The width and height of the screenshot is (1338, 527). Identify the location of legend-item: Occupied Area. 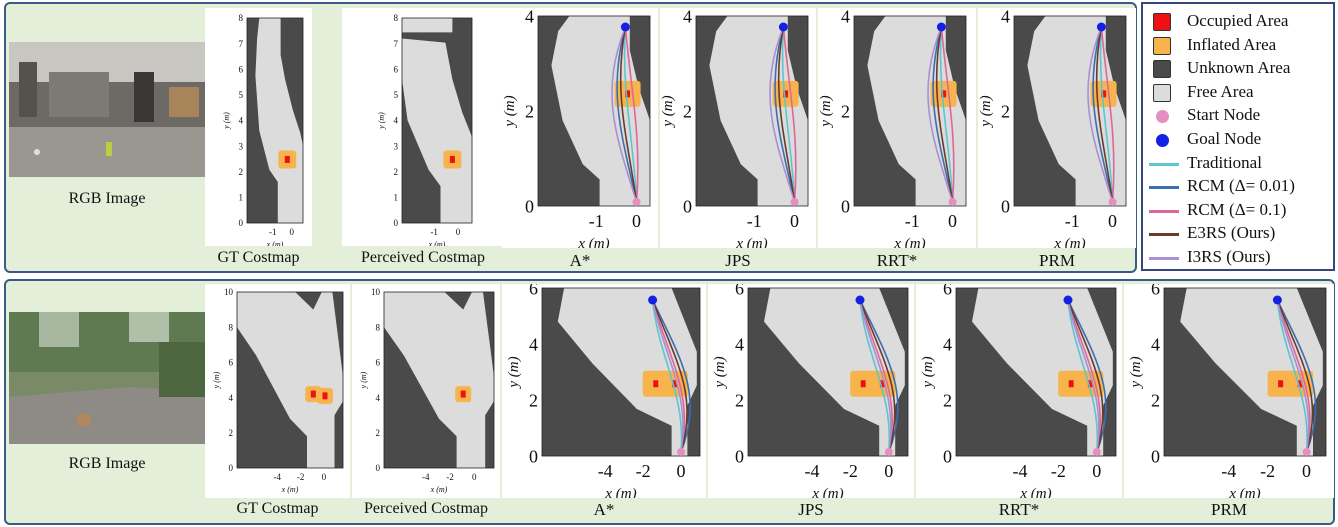
(1242, 22).